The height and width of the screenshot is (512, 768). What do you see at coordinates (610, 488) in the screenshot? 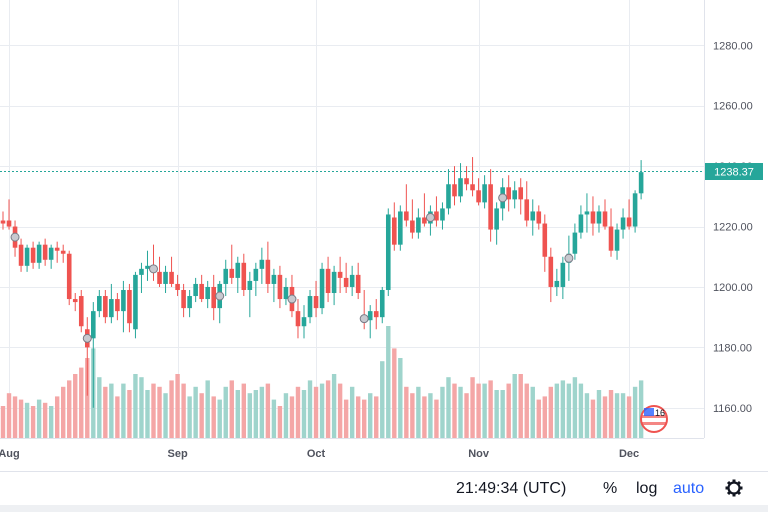
I see `percent-scale-toggle: %` at bounding box center [610, 488].